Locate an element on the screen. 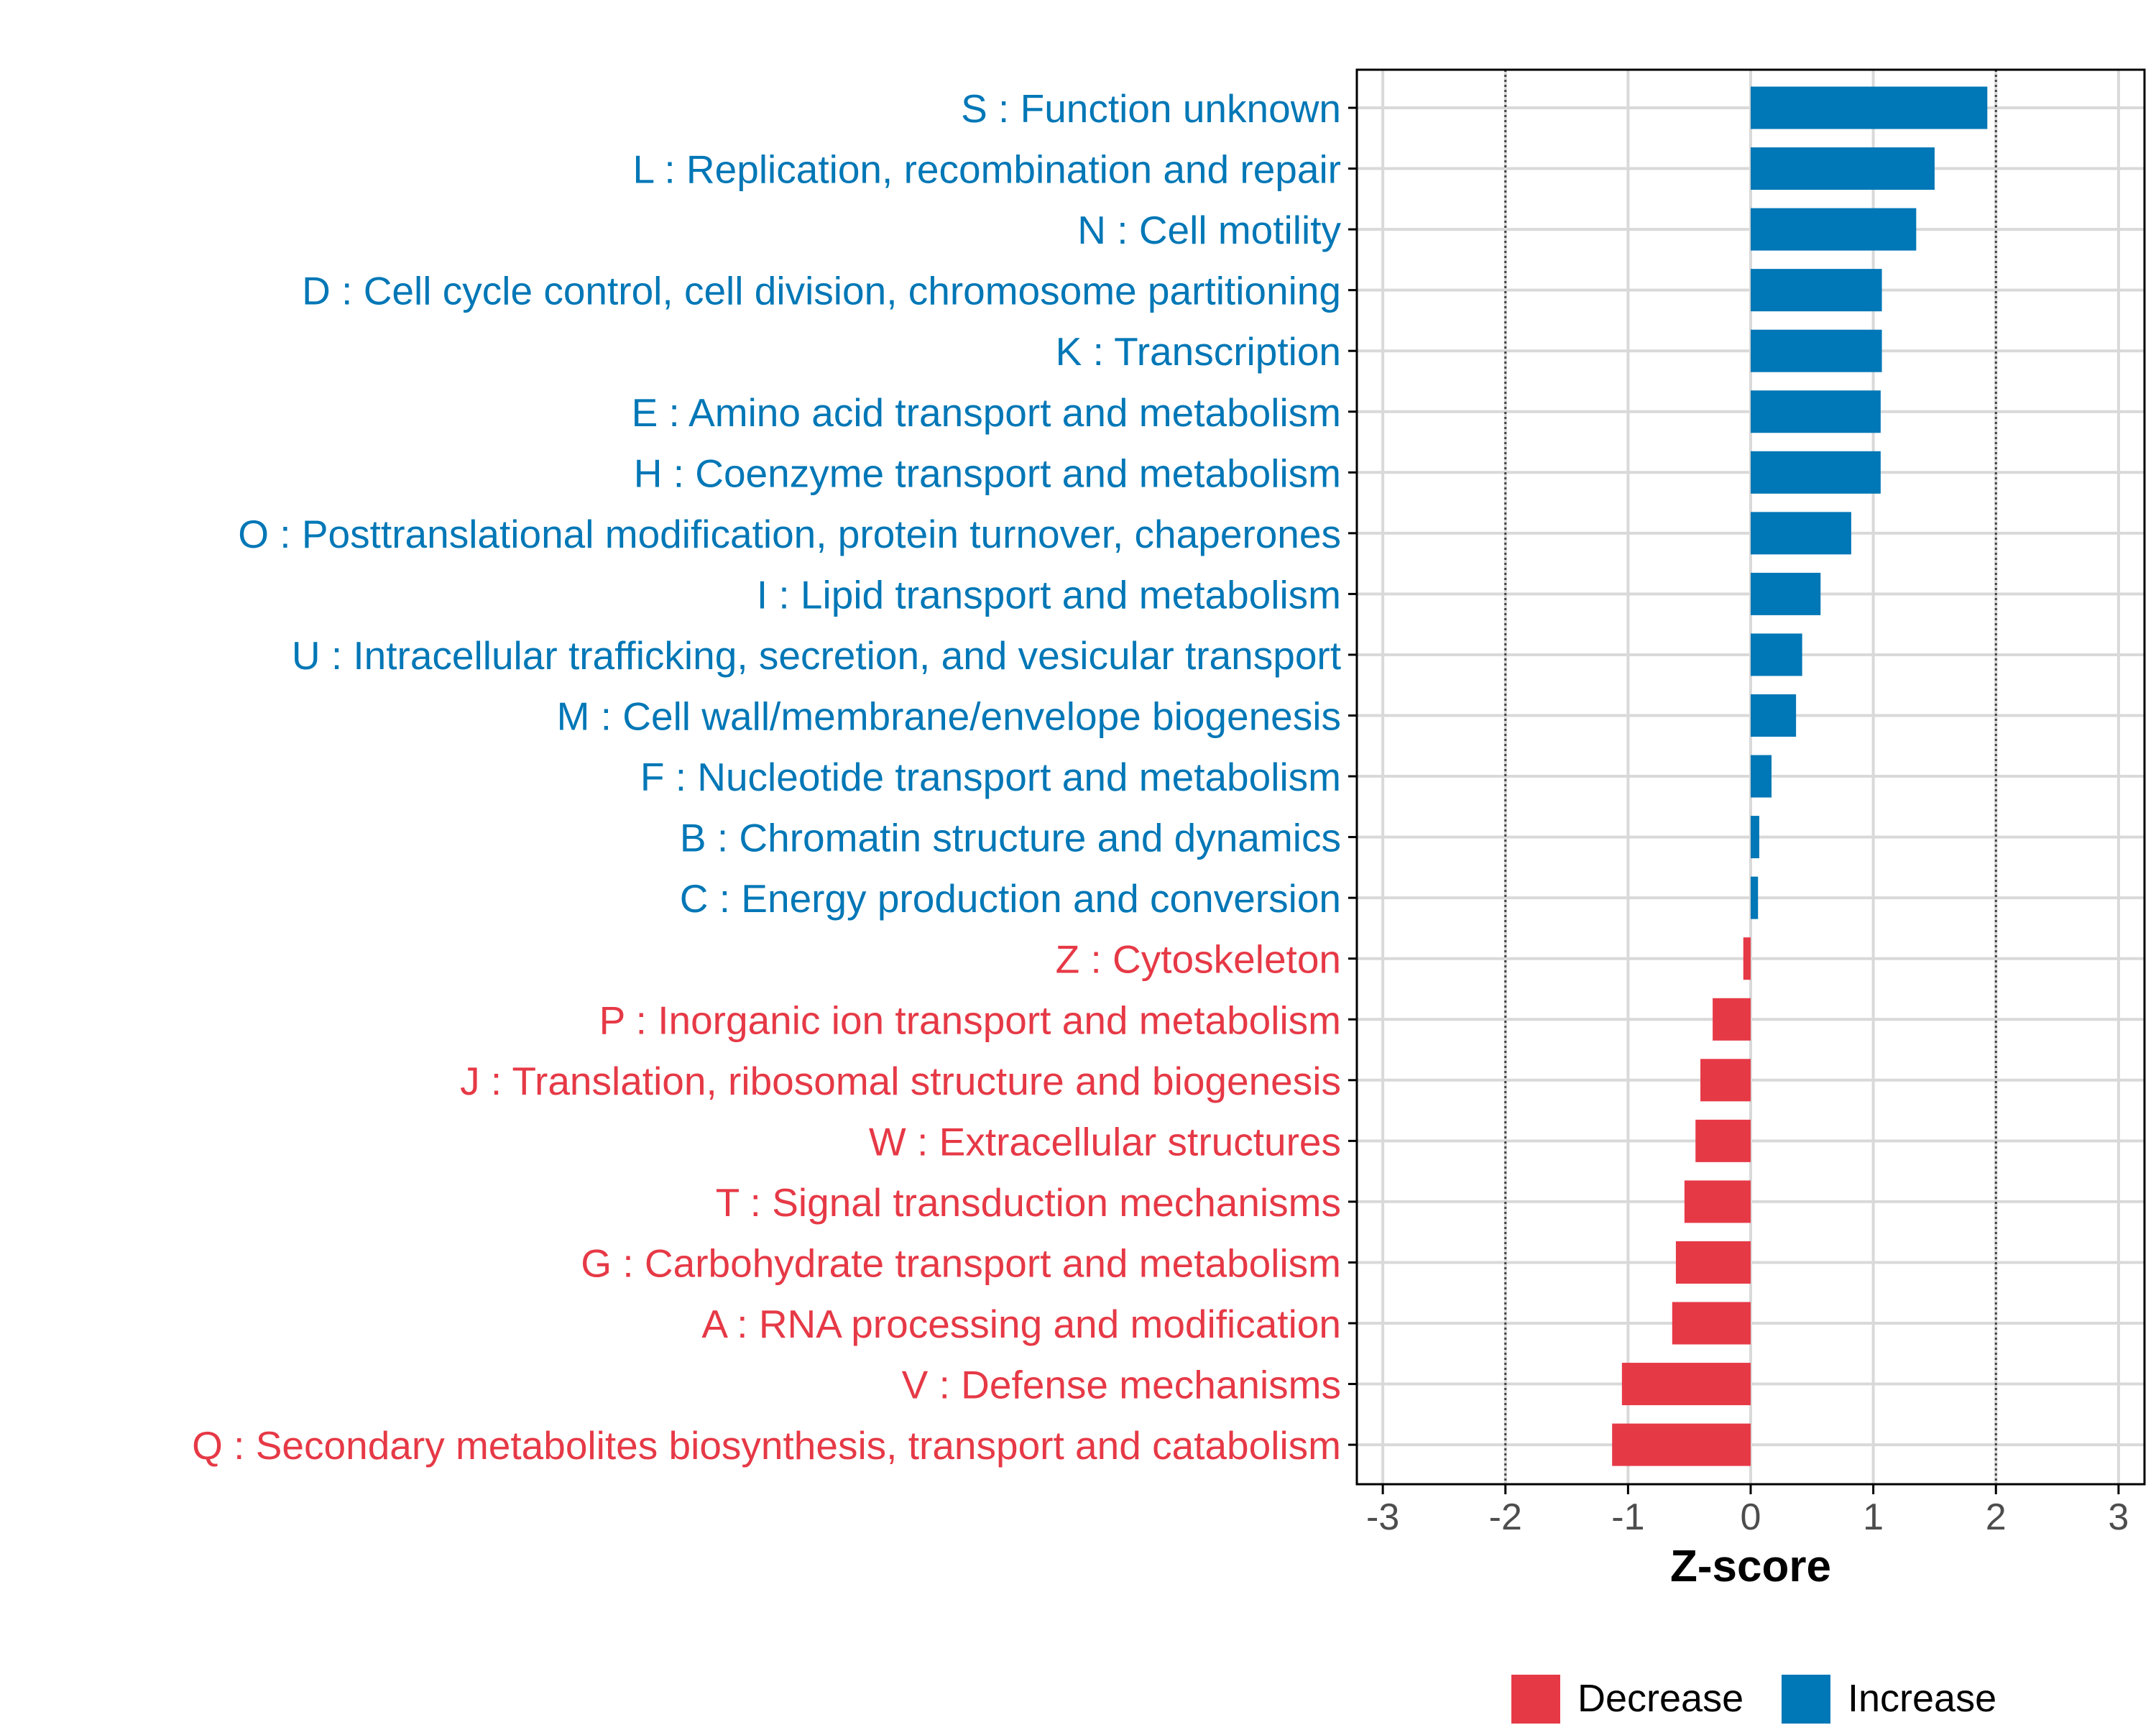 The width and height of the screenshot is (2156, 1725). legend-label-decrease: Decrease is located at coordinates (1660, 1698).